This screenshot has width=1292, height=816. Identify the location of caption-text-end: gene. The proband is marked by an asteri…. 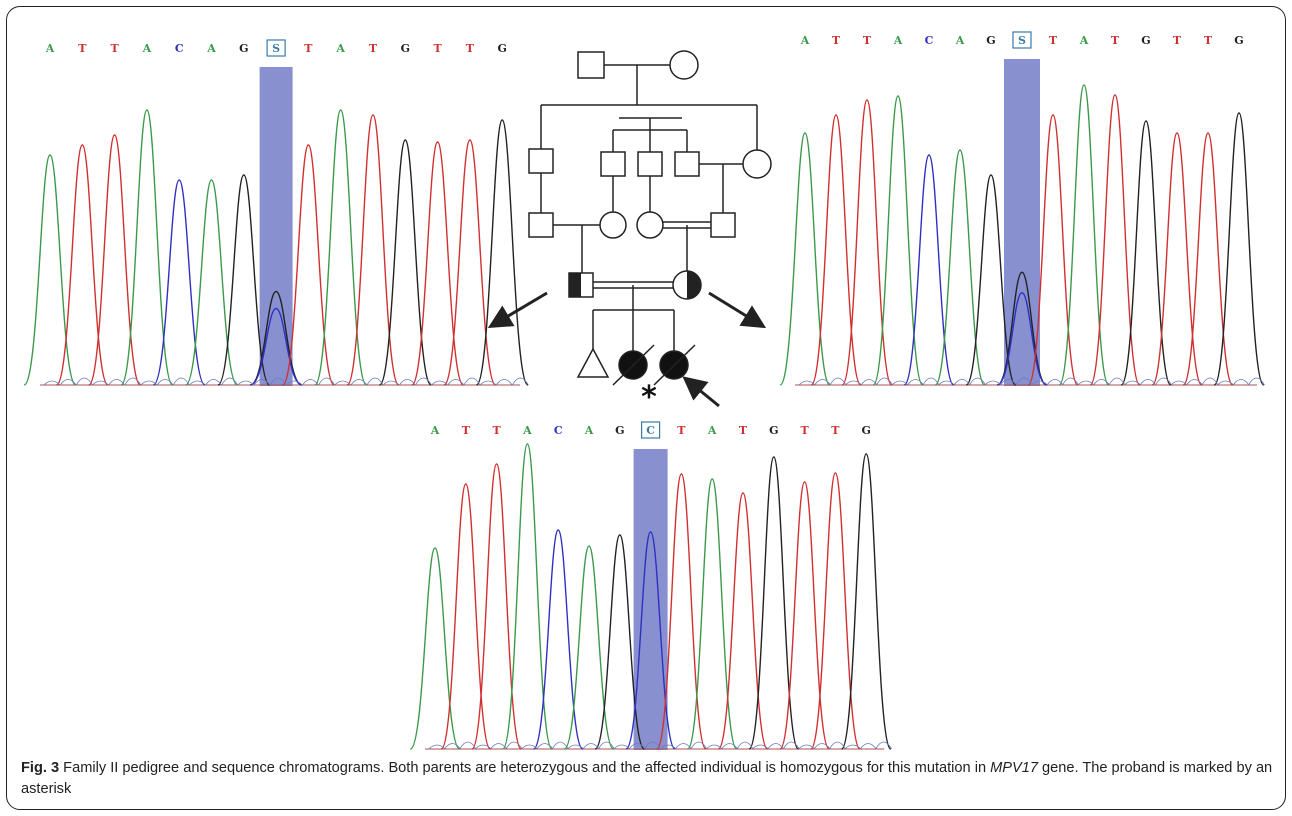
(647, 778).